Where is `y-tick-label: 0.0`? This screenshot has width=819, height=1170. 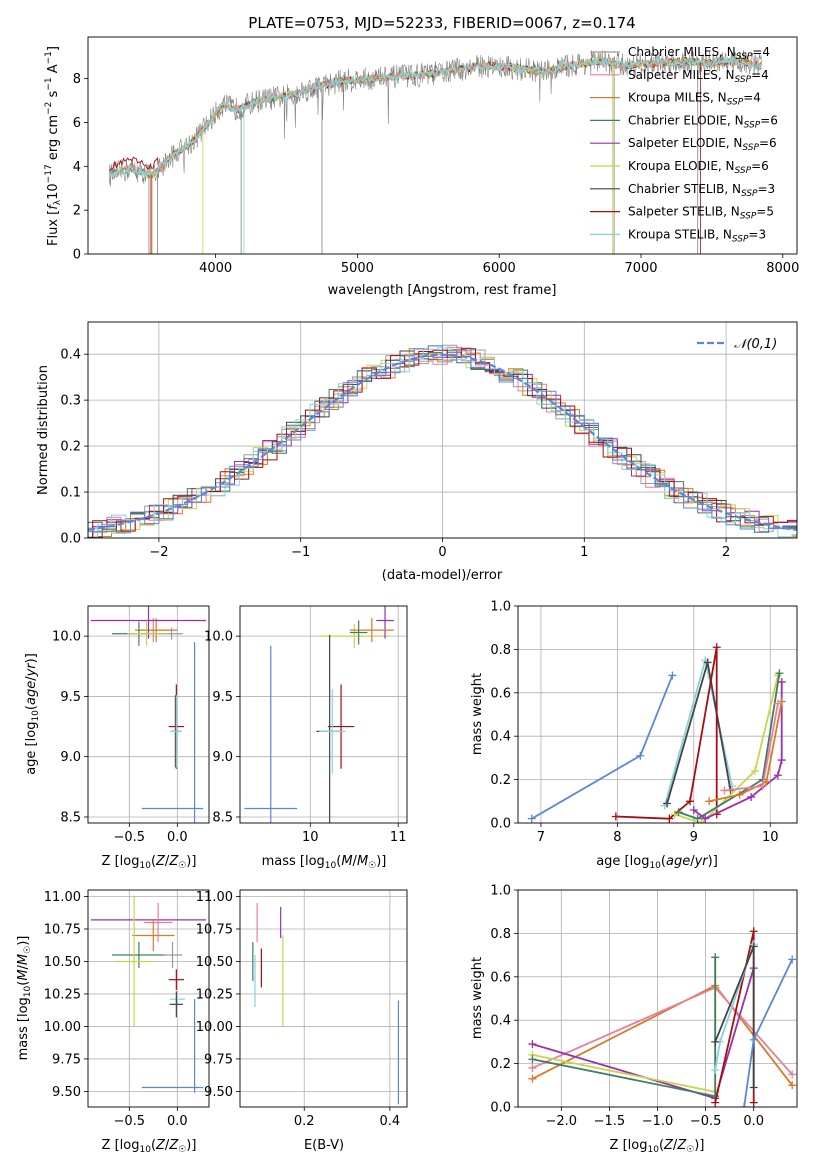
y-tick-label: 0.0 is located at coordinates (500, 824).